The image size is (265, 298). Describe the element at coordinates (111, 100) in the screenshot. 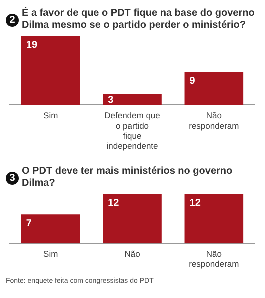

I see `data-label: 3` at that location.